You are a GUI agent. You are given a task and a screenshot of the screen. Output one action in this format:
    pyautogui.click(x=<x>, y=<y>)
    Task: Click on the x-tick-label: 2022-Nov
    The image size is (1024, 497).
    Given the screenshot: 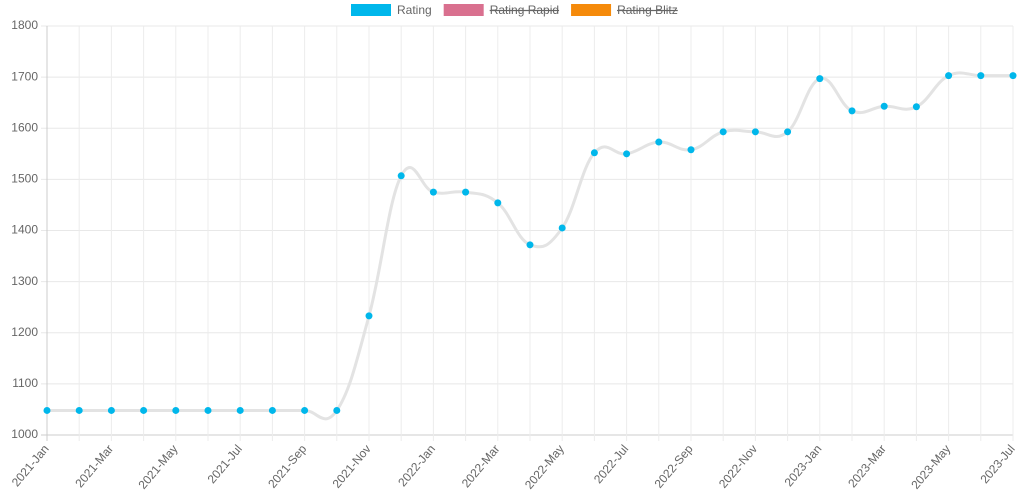 What is the action you would take?
    pyautogui.click(x=738, y=466)
    